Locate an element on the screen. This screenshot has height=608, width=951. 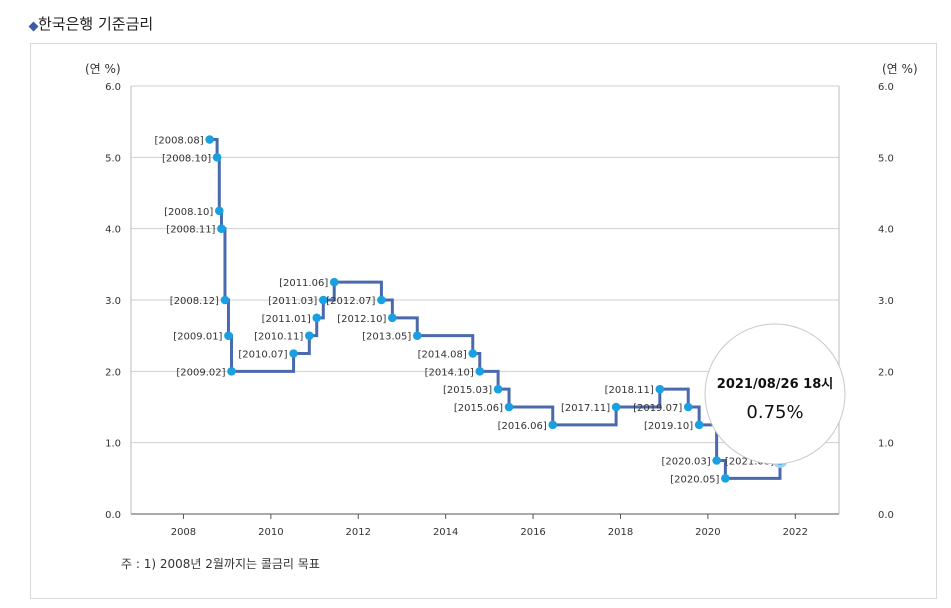
x-tick-label: 2022 is located at coordinates (795, 532).